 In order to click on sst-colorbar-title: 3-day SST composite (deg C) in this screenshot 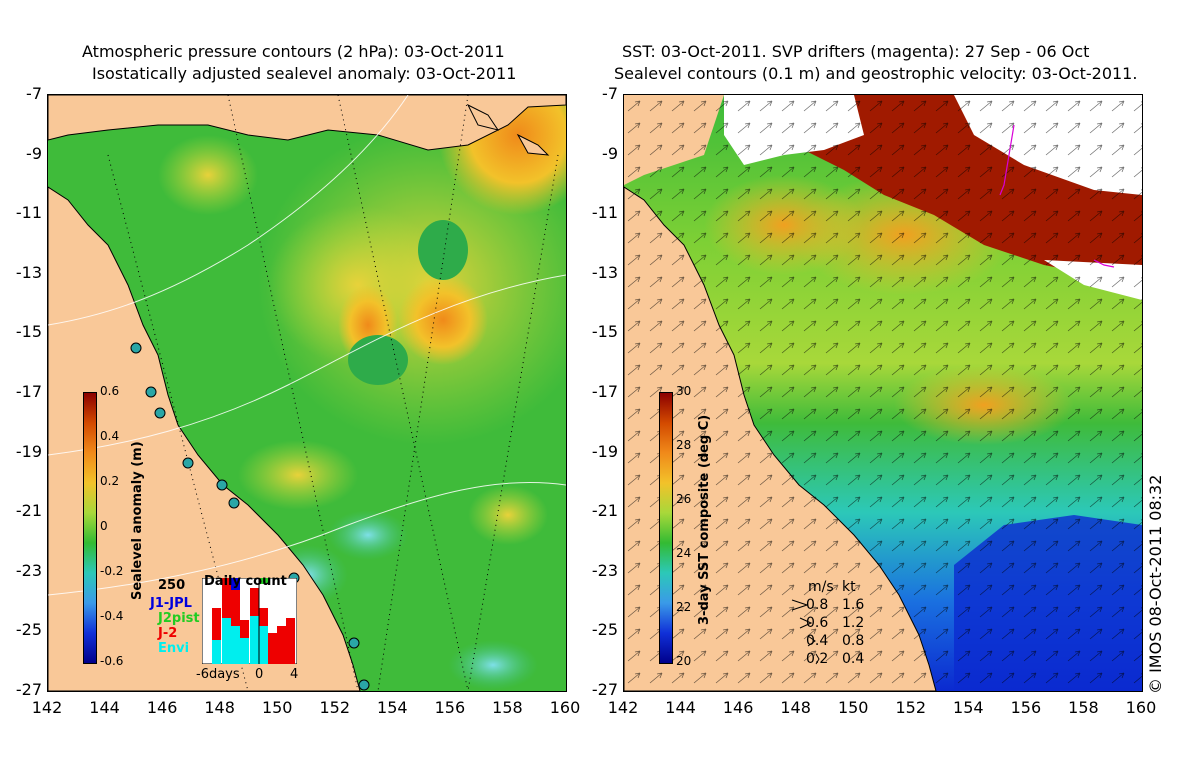, I will do `click(704, 519)`.